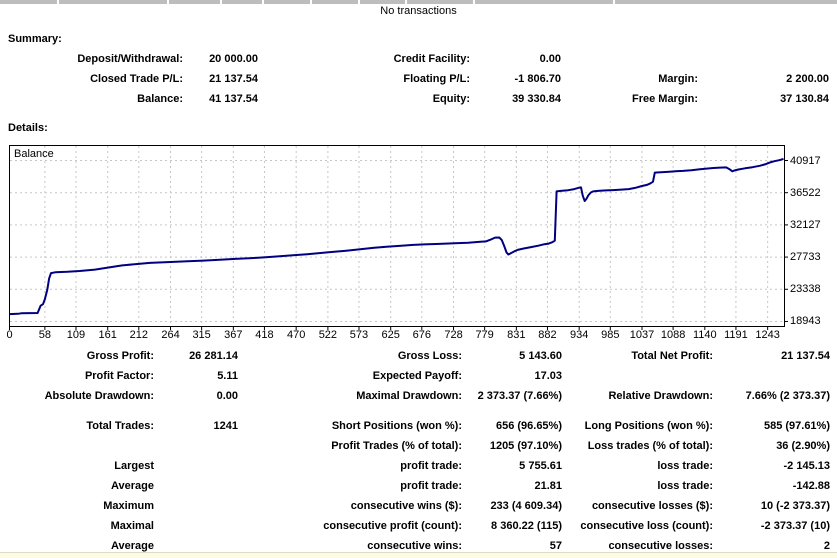 The image size is (837, 558). What do you see at coordinates (328, 335) in the screenshot?
I see `x-axis-label: 522` at bounding box center [328, 335].